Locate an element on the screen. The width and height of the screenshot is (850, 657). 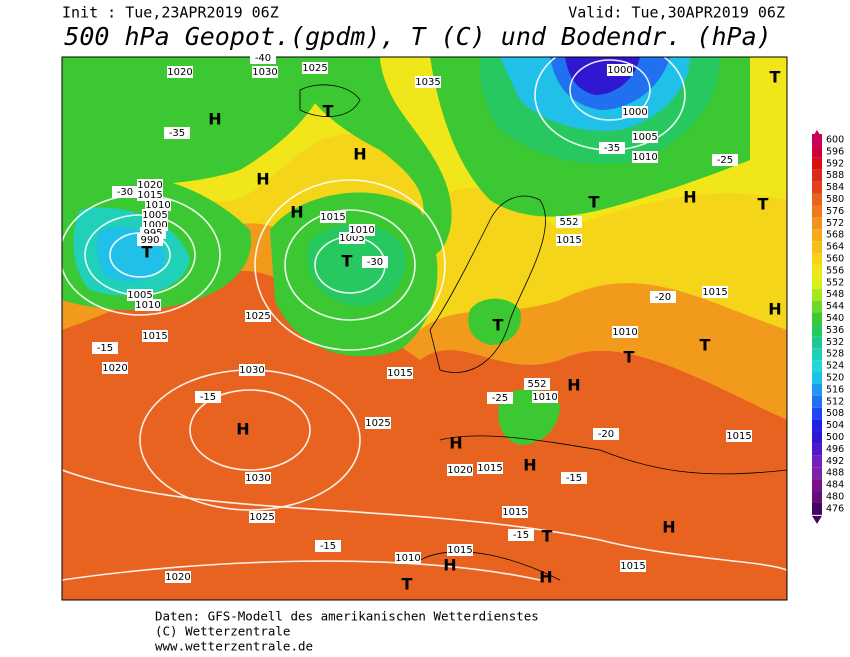
colorbar-label: 500 is located at coordinates (835, 437).